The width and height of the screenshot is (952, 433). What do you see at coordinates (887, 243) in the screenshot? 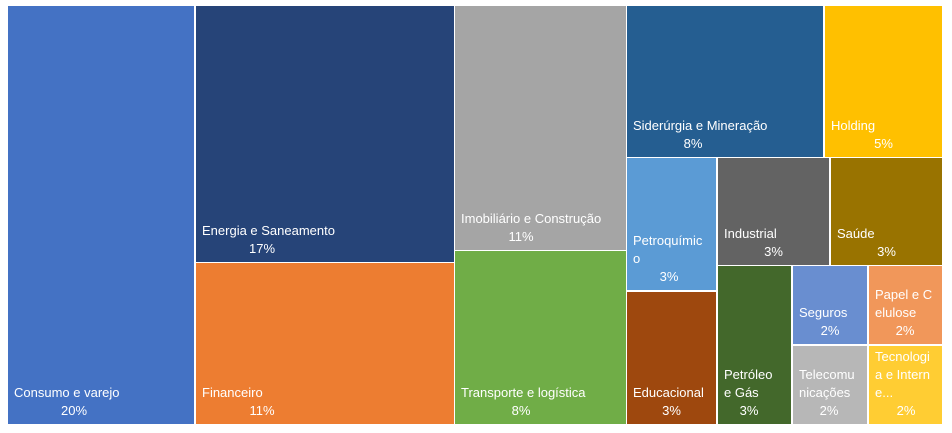
I see `tile-label-group: Saúde 3%` at bounding box center [887, 243].